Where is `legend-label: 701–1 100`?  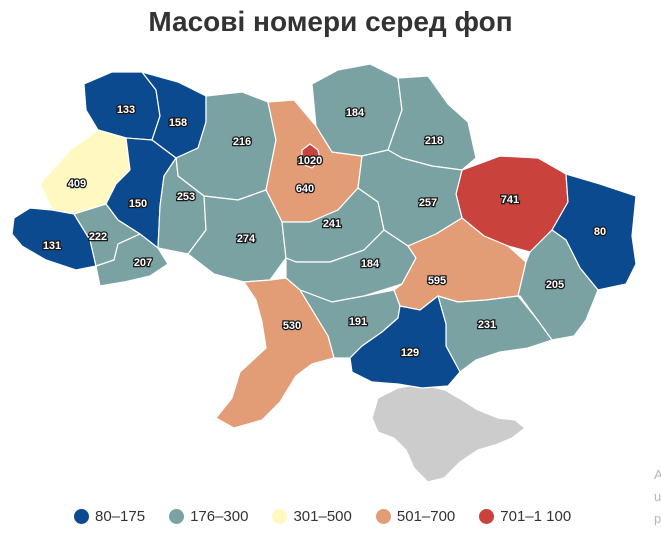 legend-label: 701–1 100 is located at coordinates (536, 516).